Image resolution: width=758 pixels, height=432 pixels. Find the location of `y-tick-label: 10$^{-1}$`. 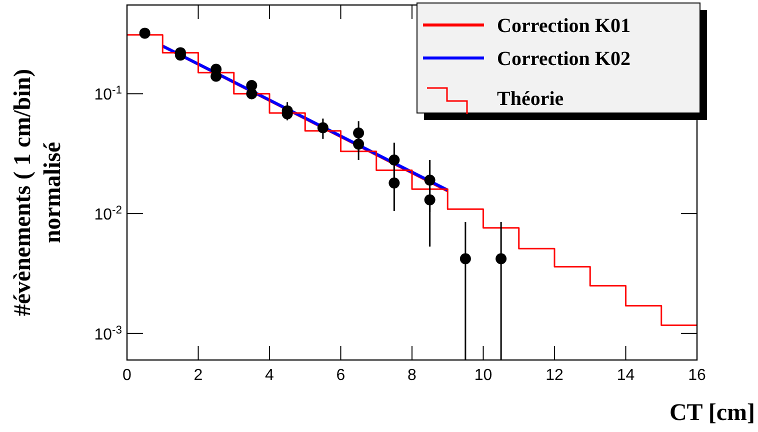

y-tick-label: 10$^{-1}$ is located at coordinates (108, 94).